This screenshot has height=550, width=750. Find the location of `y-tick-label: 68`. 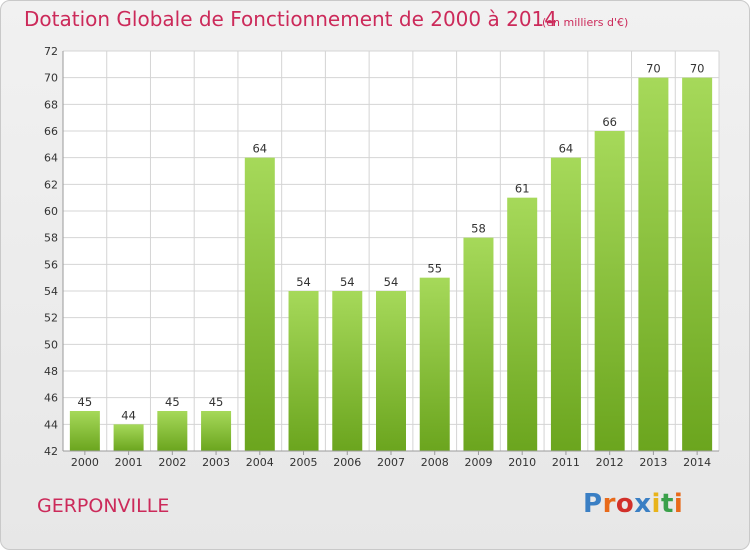

y-tick-label: 68 is located at coordinates (51, 104).